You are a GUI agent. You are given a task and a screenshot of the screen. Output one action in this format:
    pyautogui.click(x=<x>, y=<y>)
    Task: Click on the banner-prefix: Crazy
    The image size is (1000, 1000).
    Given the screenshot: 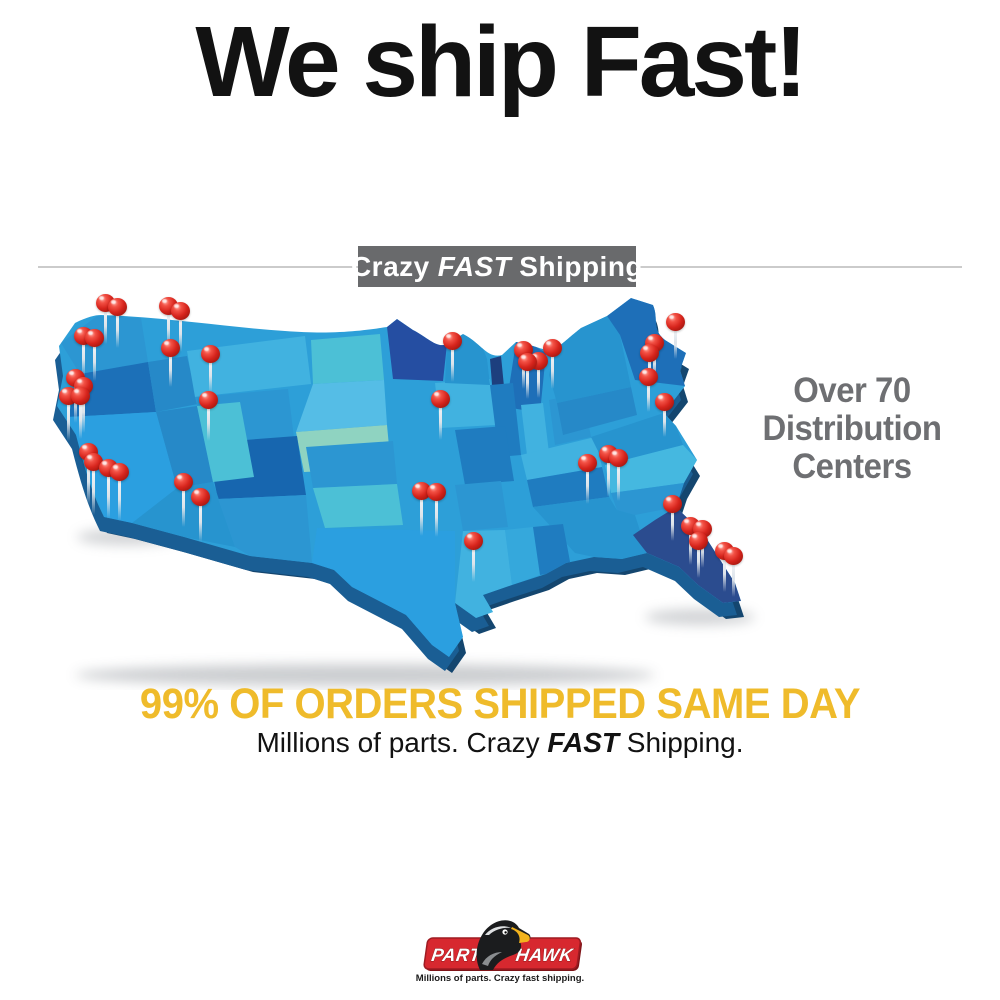 What is the action you would take?
    pyautogui.click(x=390, y=266)
    